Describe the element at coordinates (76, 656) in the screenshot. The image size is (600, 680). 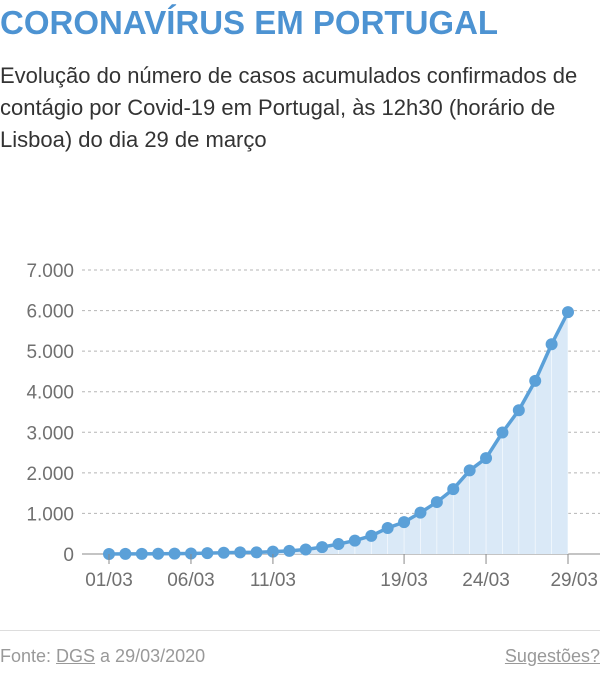
I see `source-link: DGS` at that location.